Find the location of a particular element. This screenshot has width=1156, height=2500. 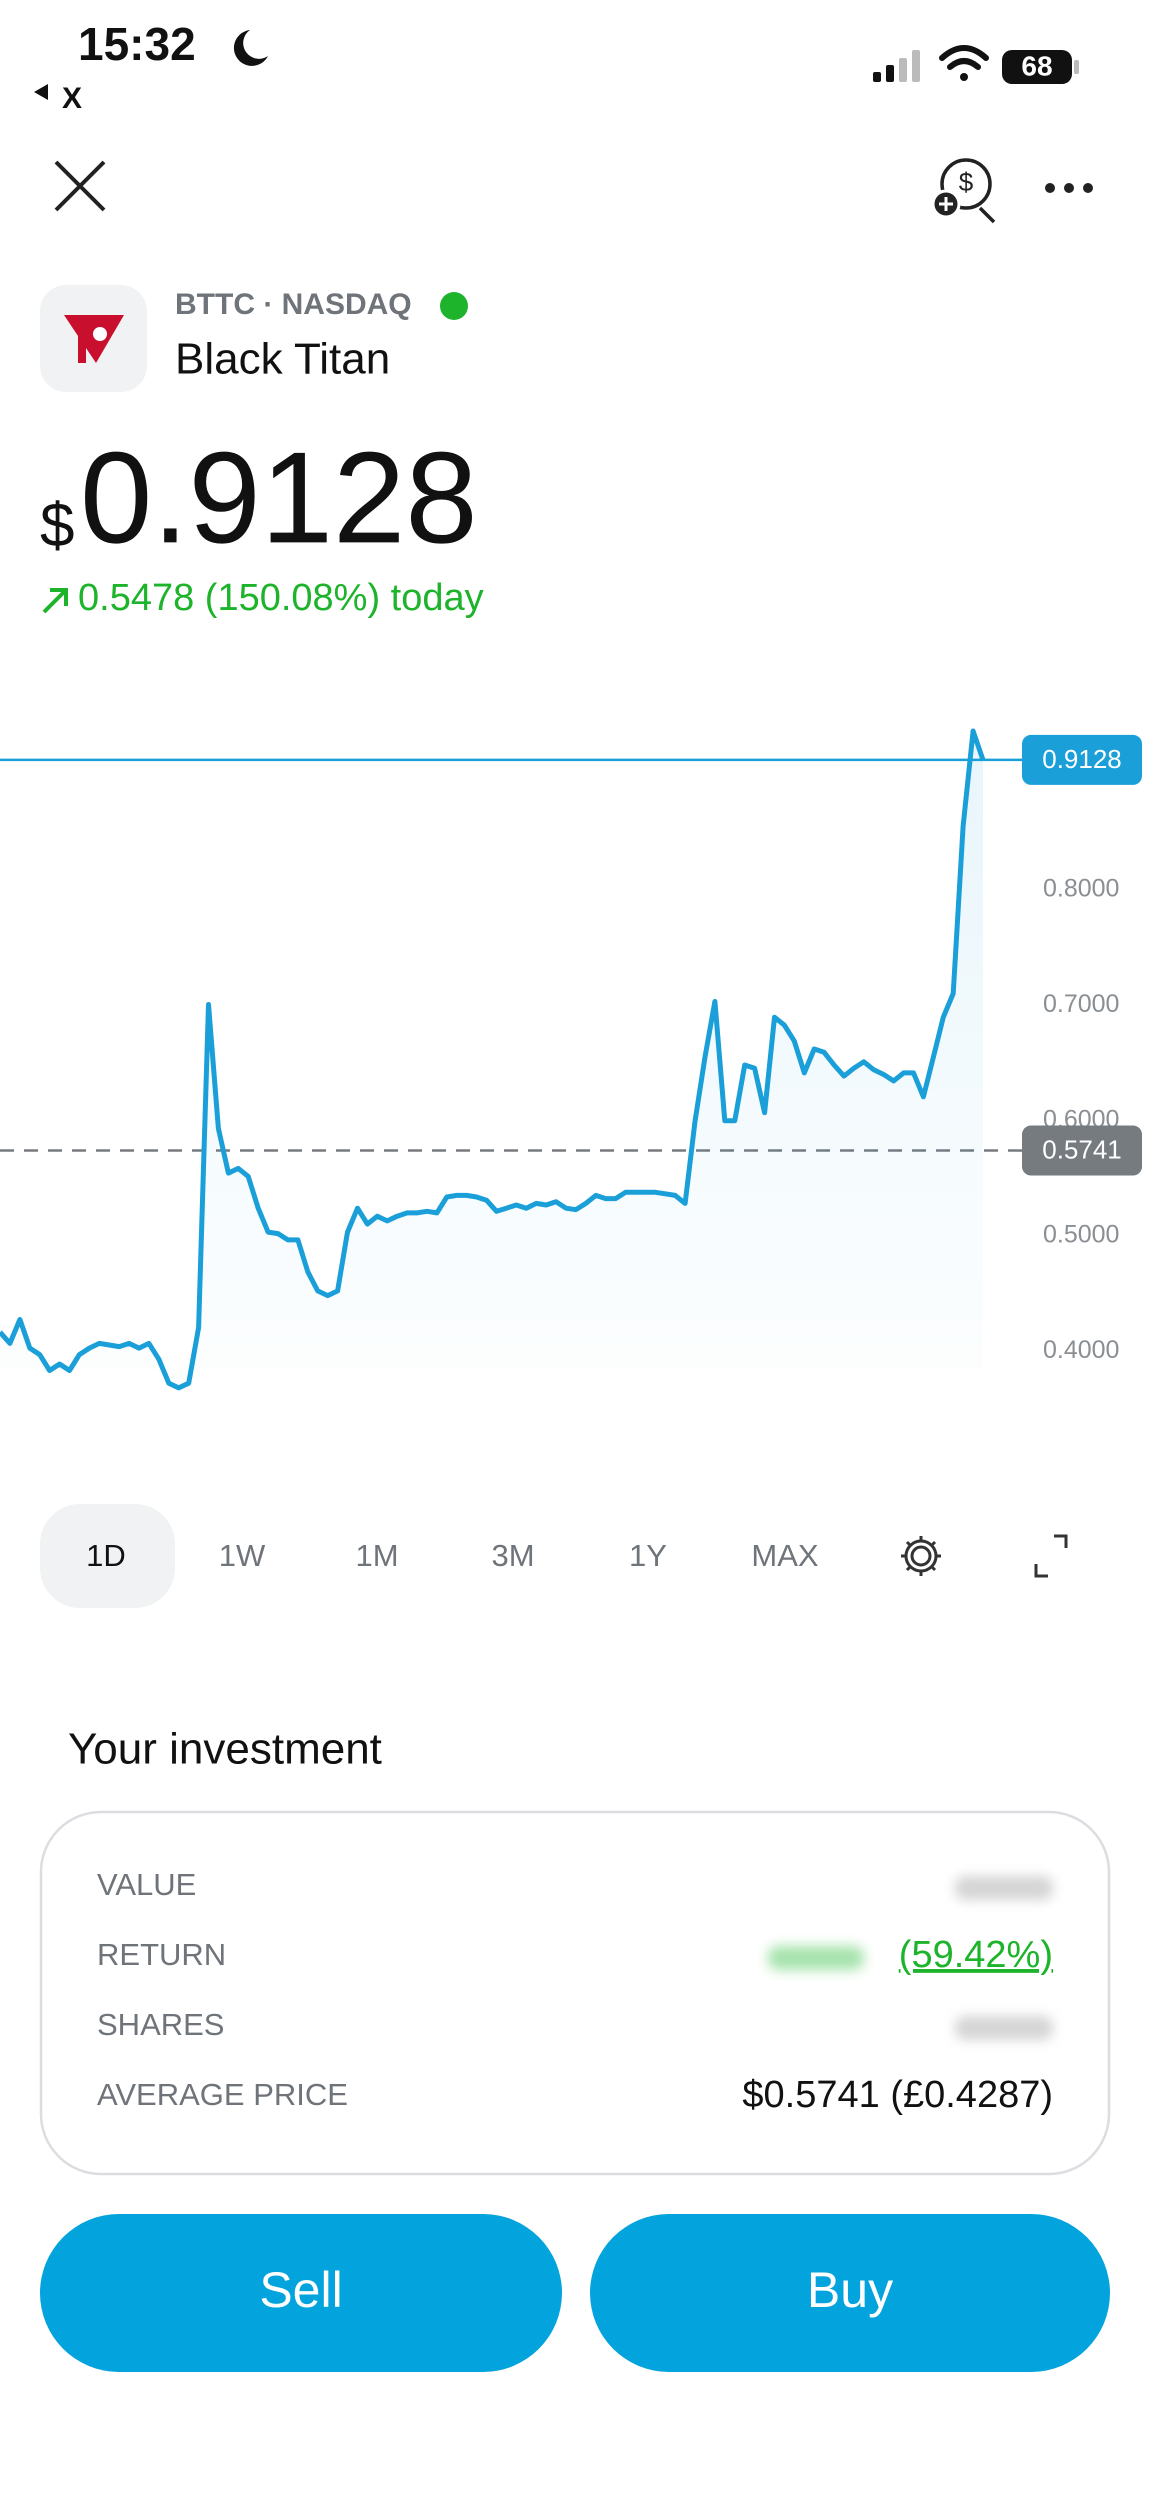

row-label: RETURN is located at coordinates (161, 1954).